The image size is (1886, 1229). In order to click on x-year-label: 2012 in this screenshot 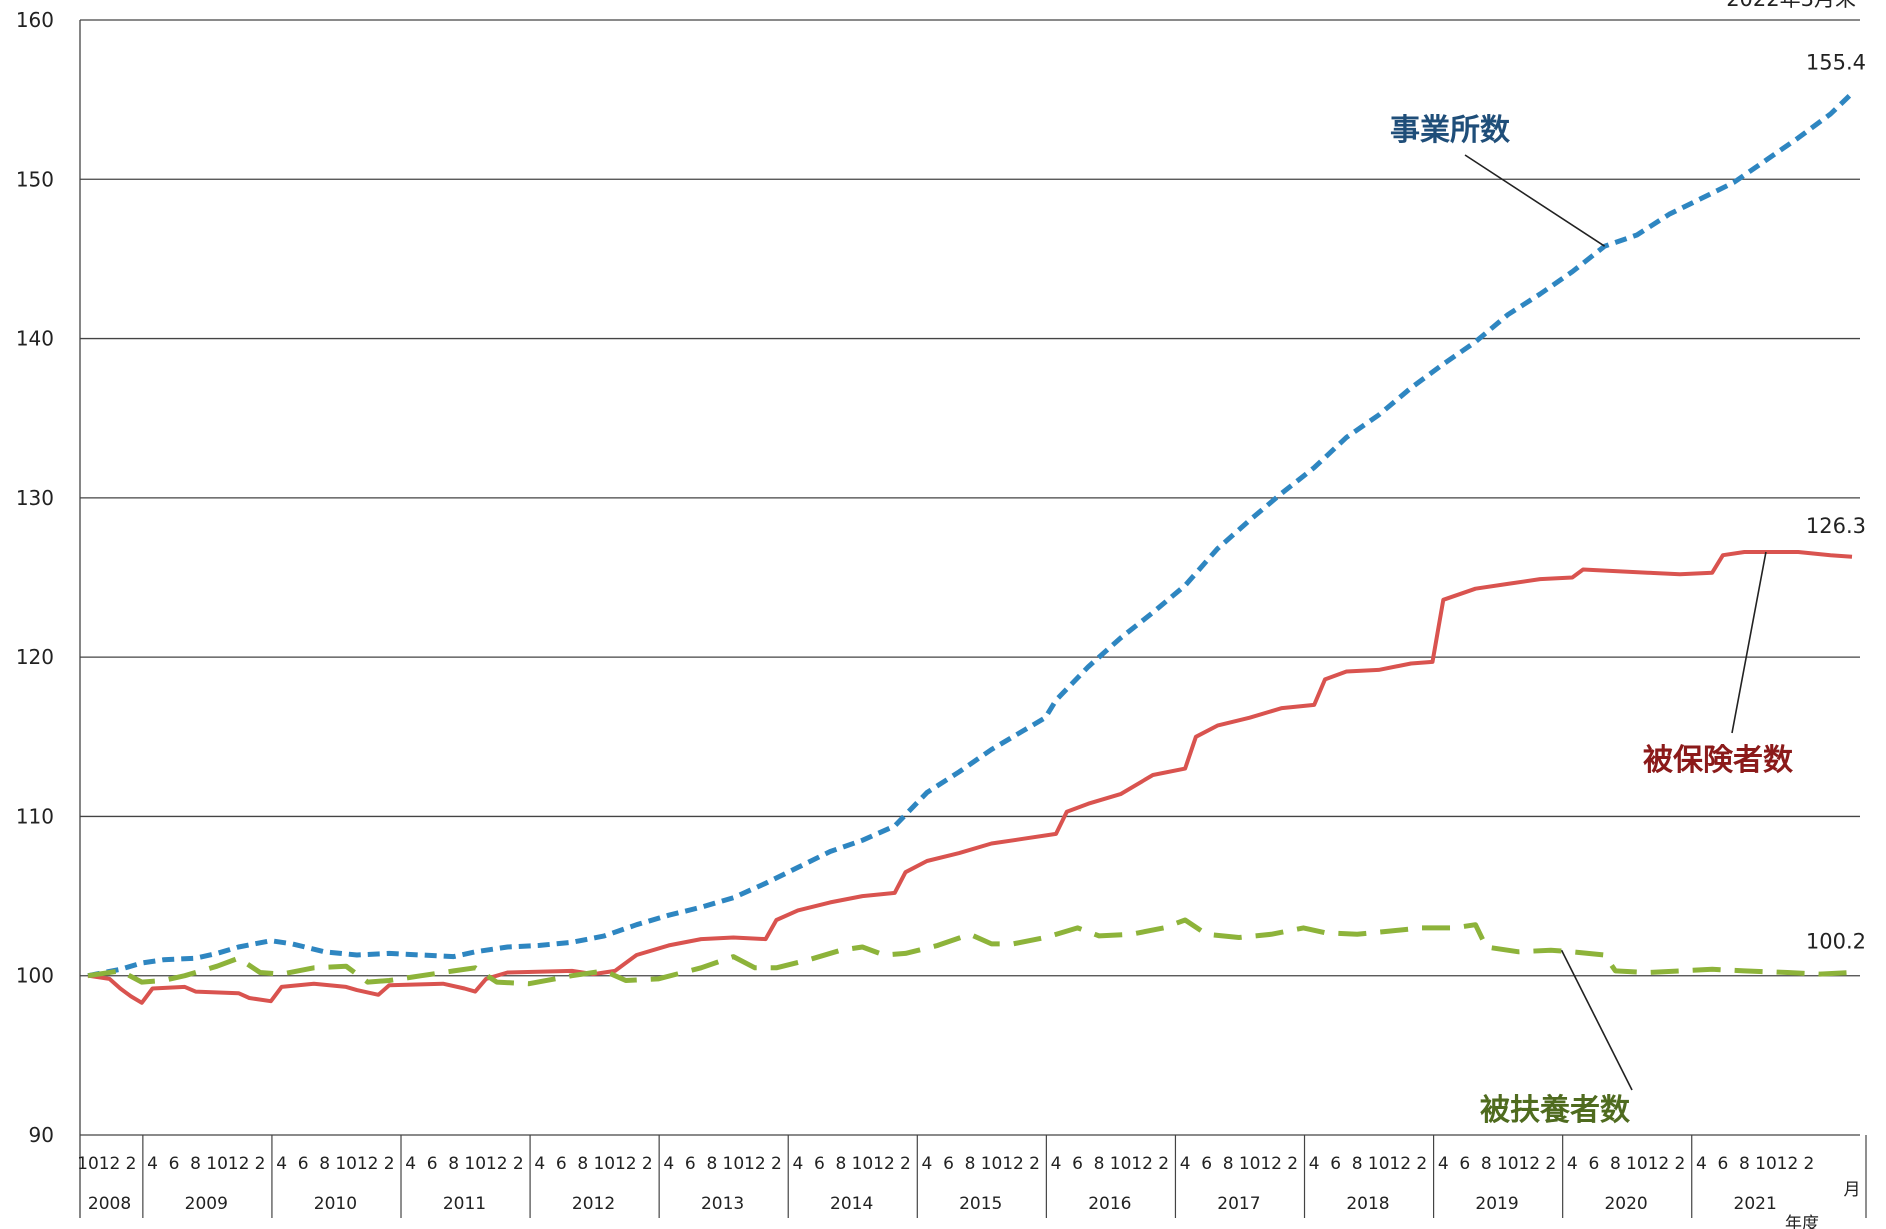, I will do `click(593, 1204)`.